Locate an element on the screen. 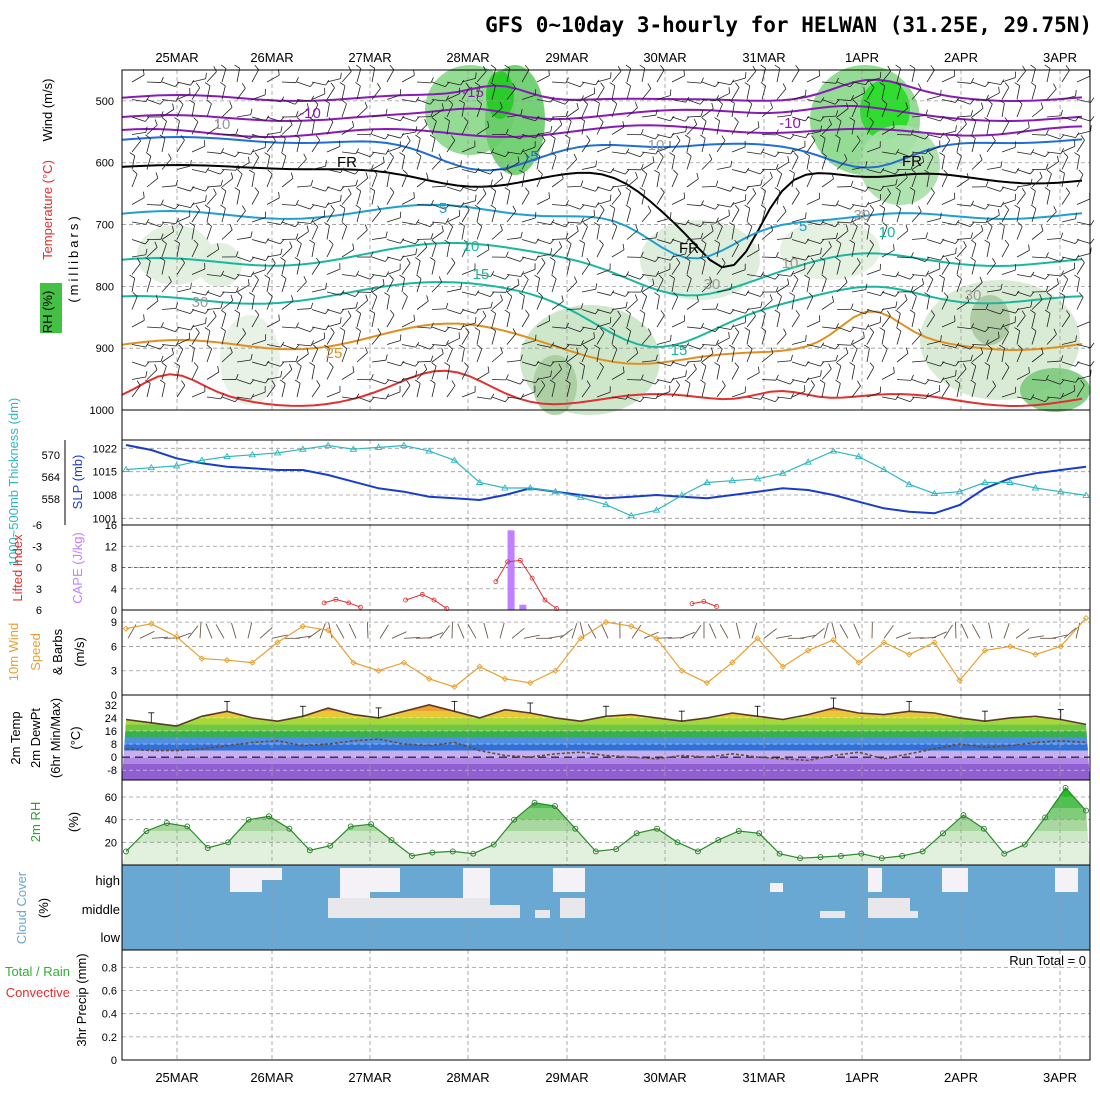 The image size is (1100, 1100). date-label-bottom: 25MAR is located at coordinates (176, 1077).